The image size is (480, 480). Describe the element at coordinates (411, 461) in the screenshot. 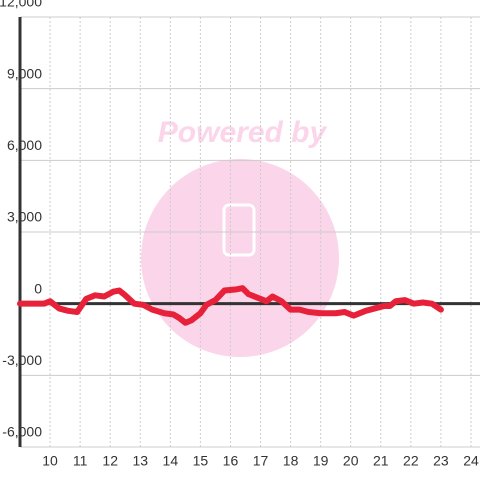

I see `x-tick-label: 22` at that location.